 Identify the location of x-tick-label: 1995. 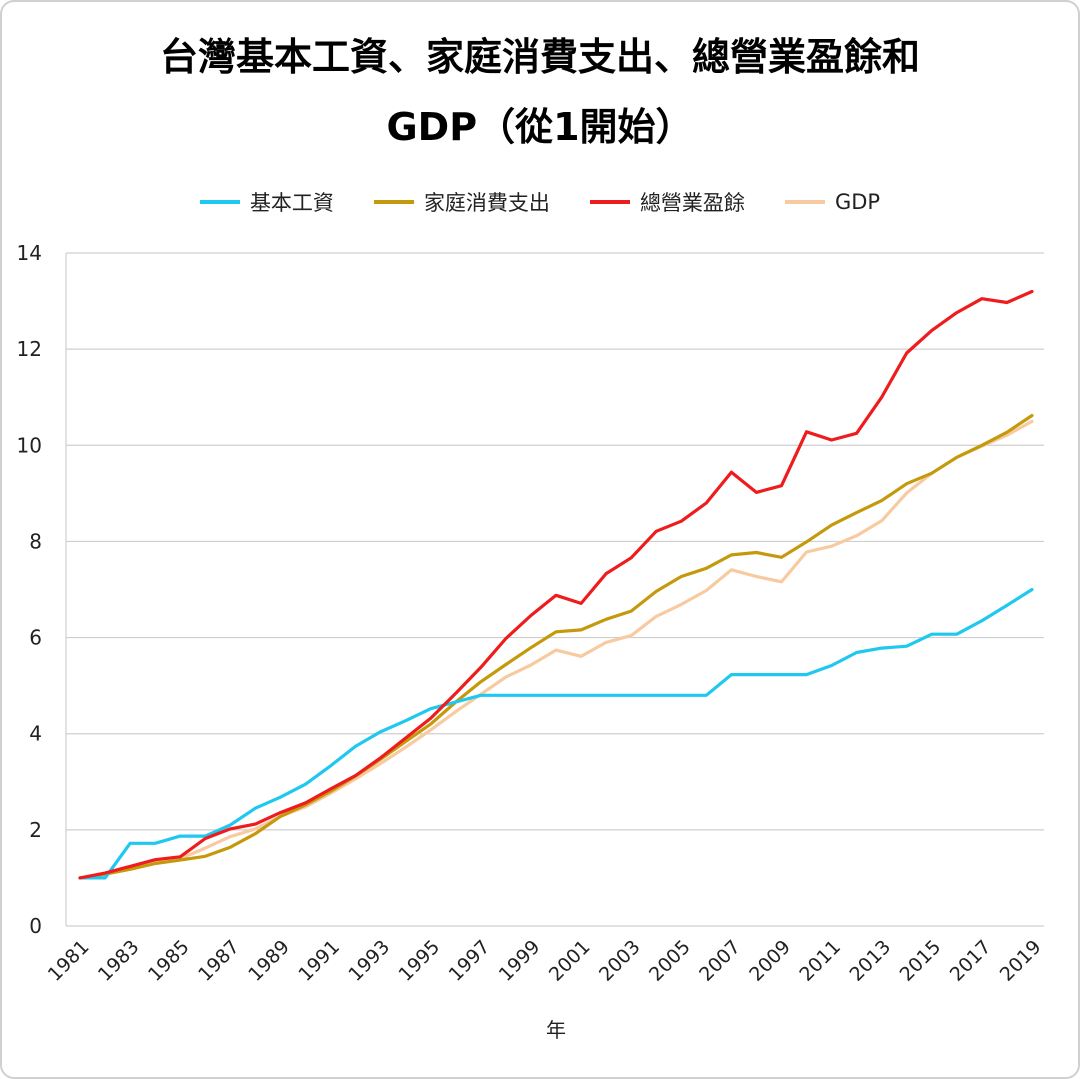
(420, 961).